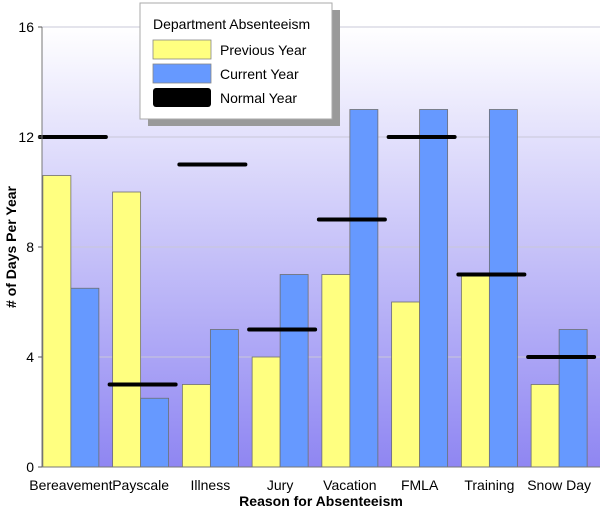 The image size is (600, 511). I want to click on bar-previous-year-vacation, so click(336, 371).